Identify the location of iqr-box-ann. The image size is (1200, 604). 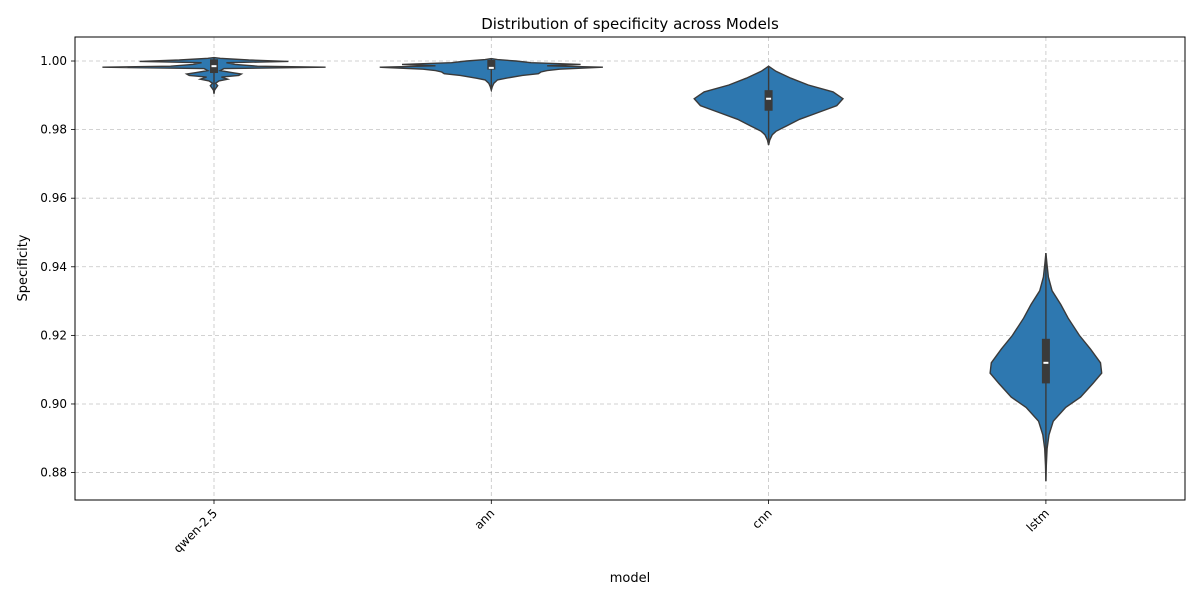
(491, 64).